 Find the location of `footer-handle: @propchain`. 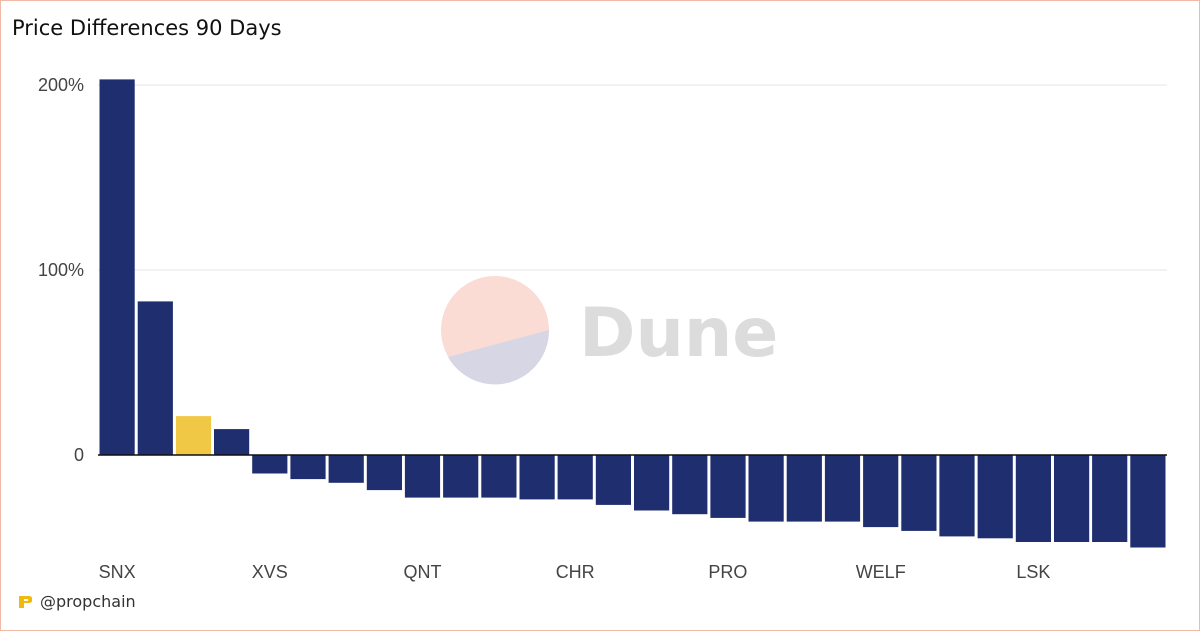

footer-handle: @propchain is located at coordinates (88, 601).